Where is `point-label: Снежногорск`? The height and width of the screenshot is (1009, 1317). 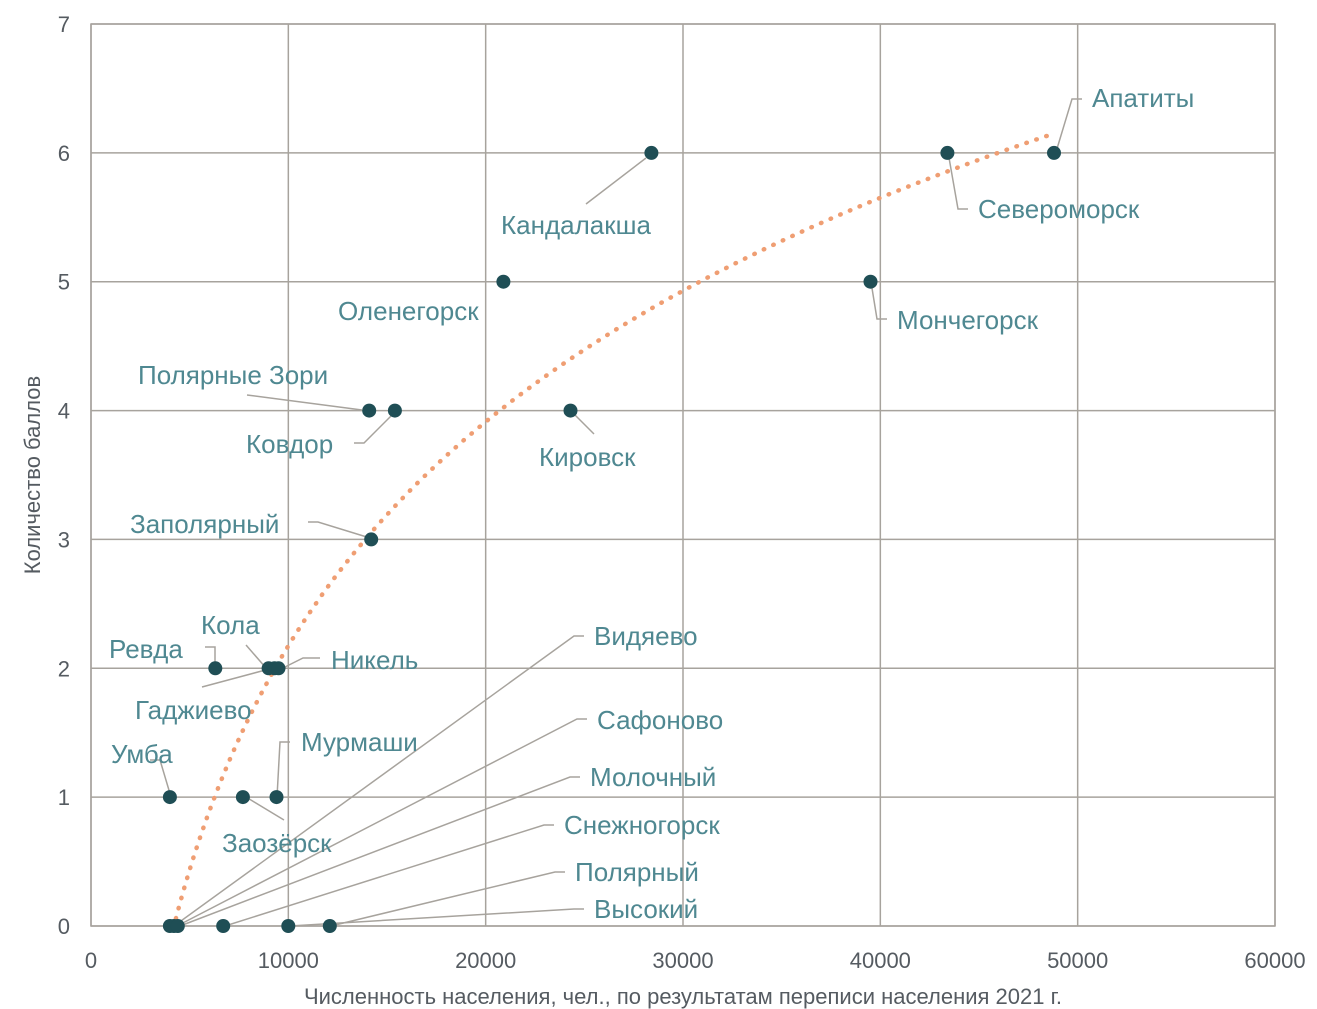 point-label: Снежногорск is located at coordinates (642, 825).